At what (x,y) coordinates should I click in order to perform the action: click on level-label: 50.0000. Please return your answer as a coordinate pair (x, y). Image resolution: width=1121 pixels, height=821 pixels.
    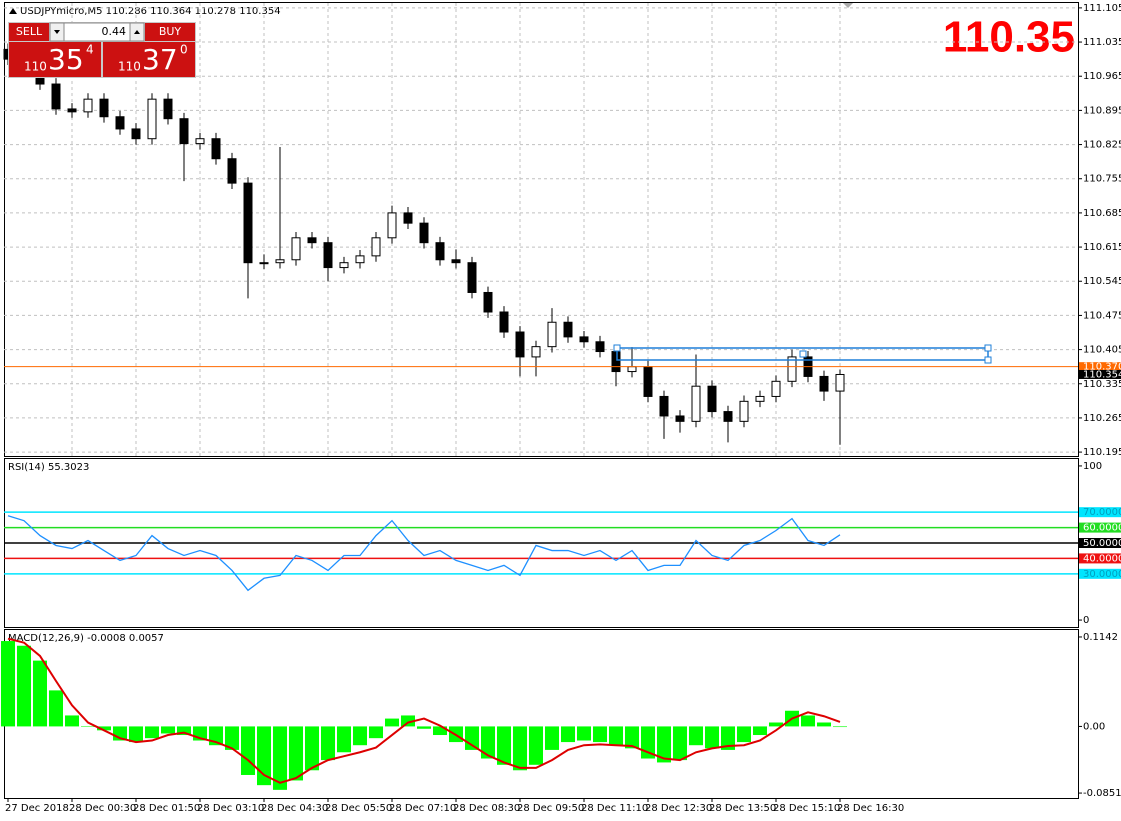
    Looking at the image, I should click on (1102, 543).